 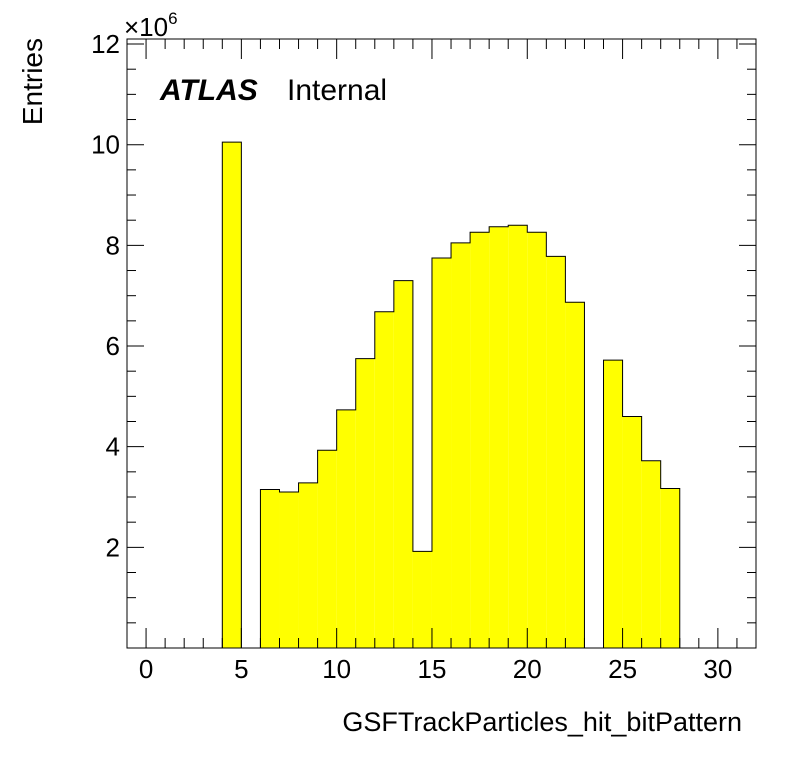 What do you see at coordinates (113, 547) in the screenshot?
I see `y-tick-label: 2` at bounding box center [113, 547].